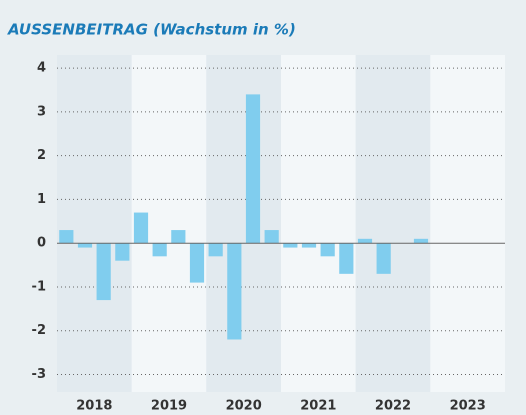 This screenshot has width=526, height=415. What do you see at coordinates (169, 406) in the screenshot?
I see `x-tick-label: 2019` at bounding box center [169, 406].